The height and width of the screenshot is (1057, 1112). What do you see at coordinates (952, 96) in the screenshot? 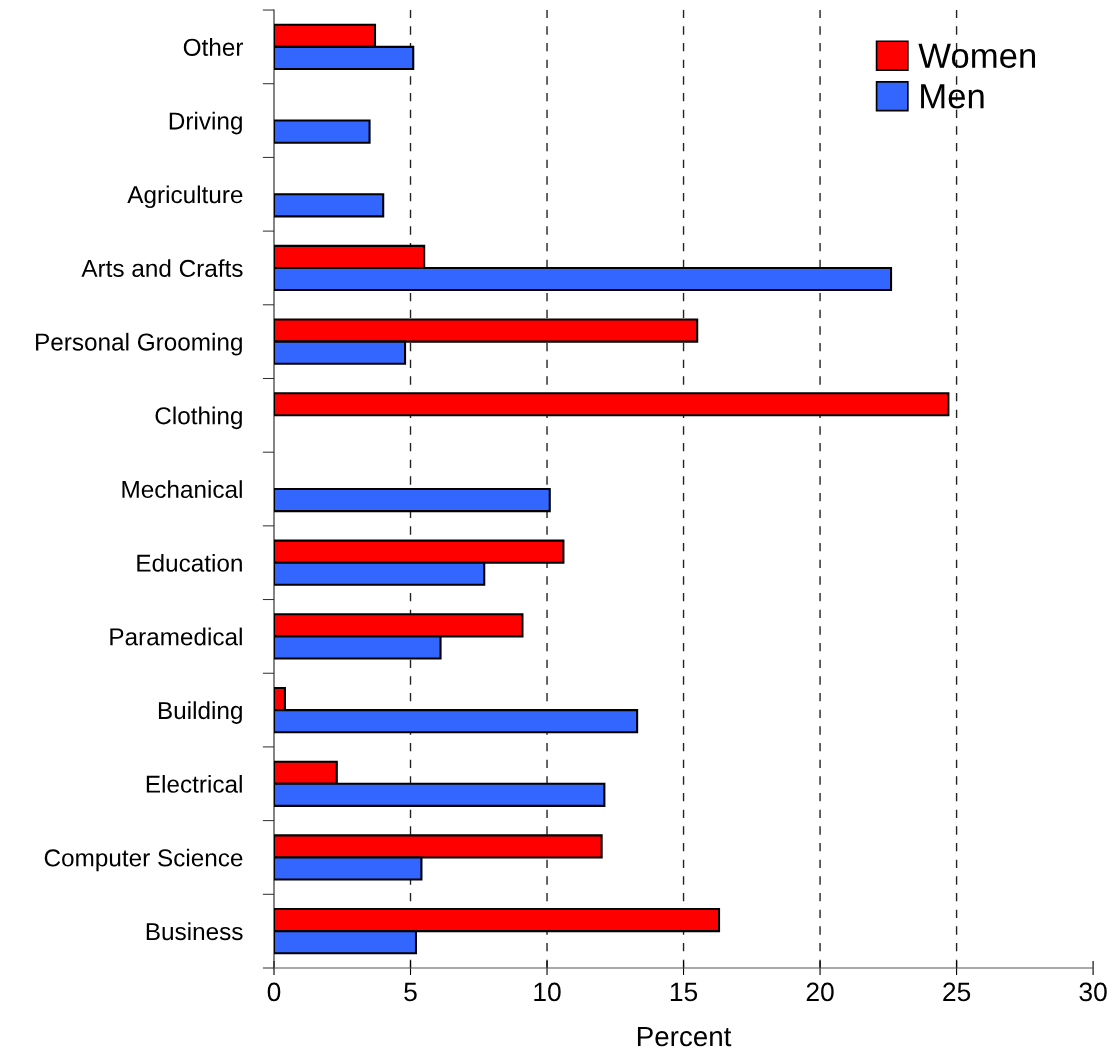
I see `legend-label: Men` at bounding box center [952, 96].